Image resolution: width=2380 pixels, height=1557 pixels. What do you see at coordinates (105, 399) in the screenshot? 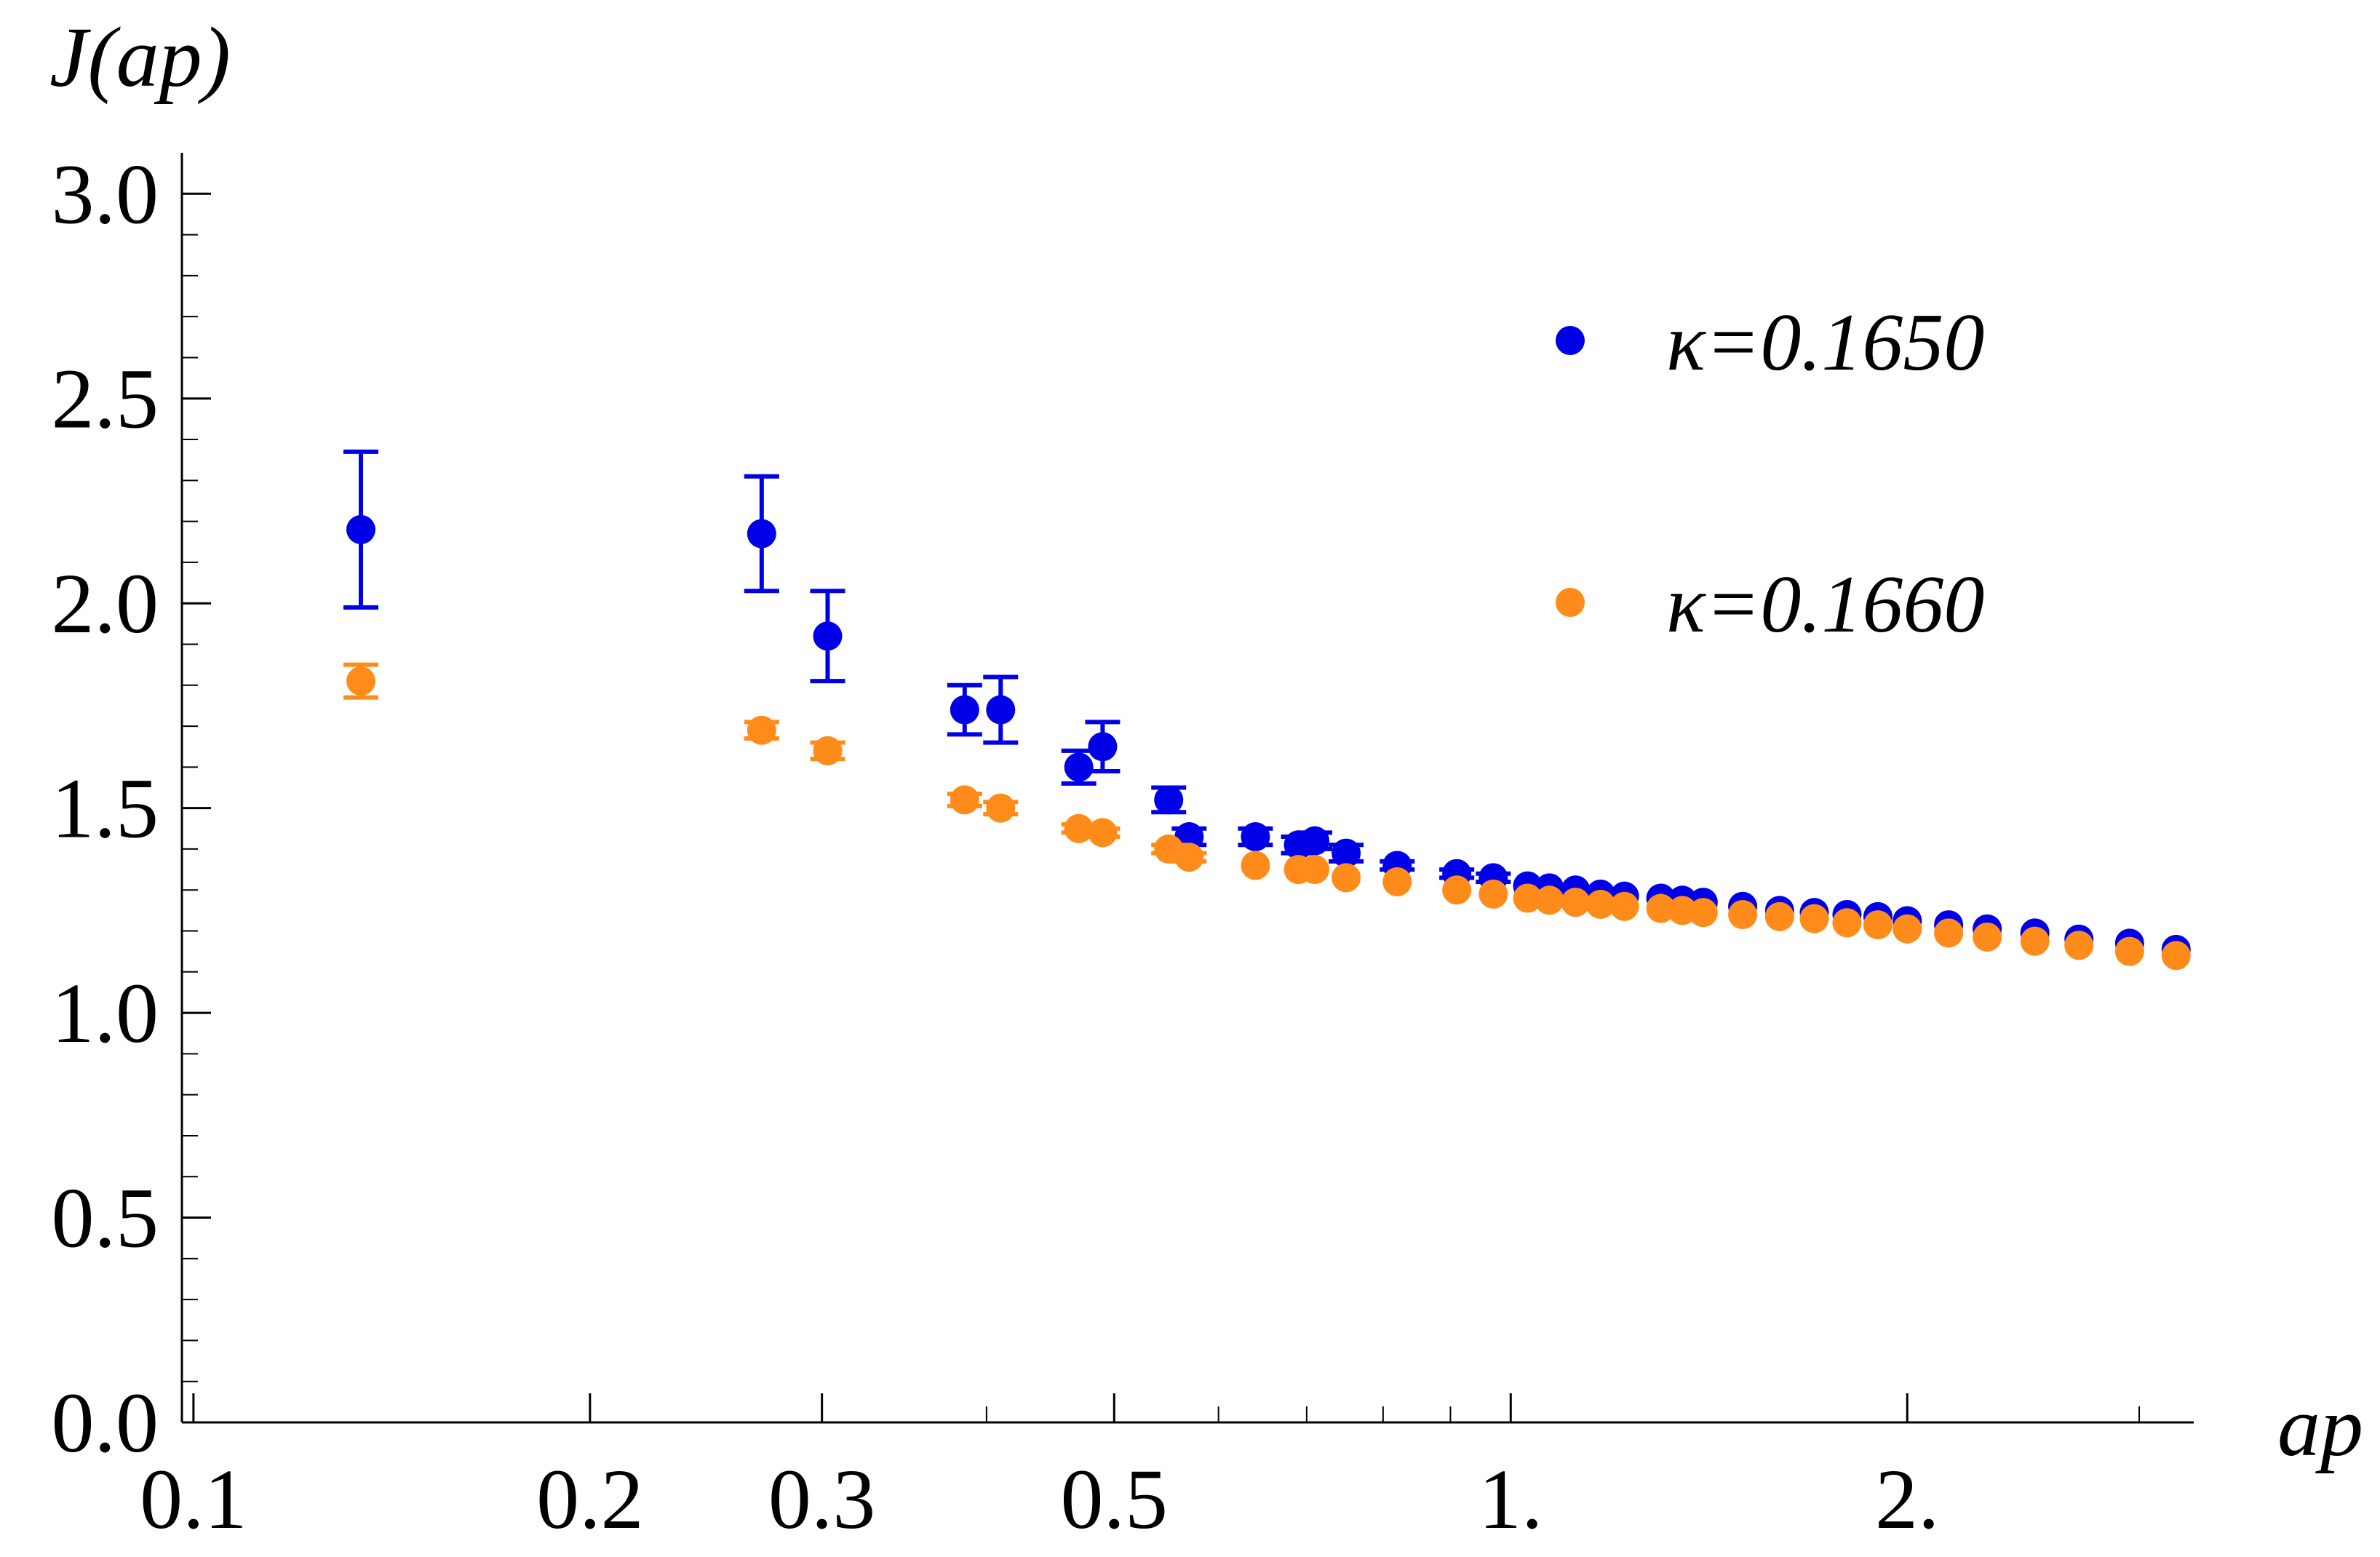
I see `y-tick-label: 2.5` at bounding box center [105, 399].